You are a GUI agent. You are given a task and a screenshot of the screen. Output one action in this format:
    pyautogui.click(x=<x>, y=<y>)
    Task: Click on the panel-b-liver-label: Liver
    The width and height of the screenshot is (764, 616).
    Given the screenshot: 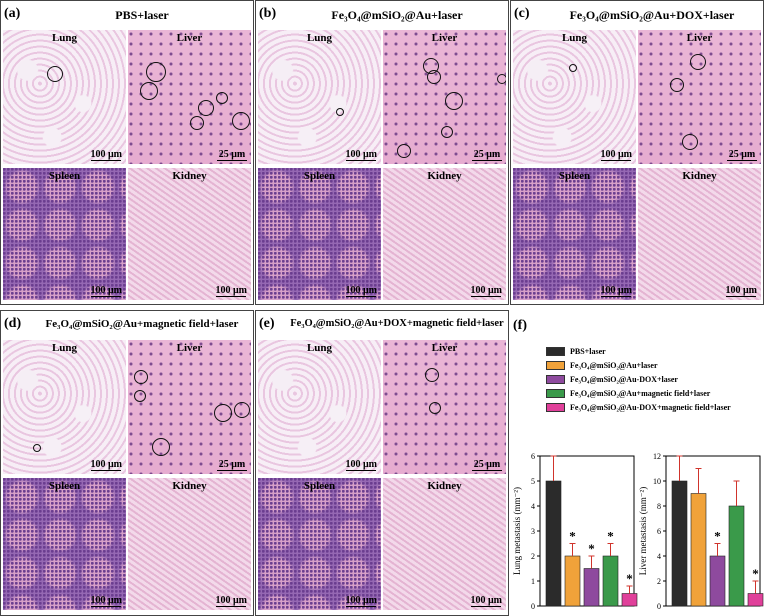 What is the action you would take?
    pyautogui.click(x=444, y=38)
    